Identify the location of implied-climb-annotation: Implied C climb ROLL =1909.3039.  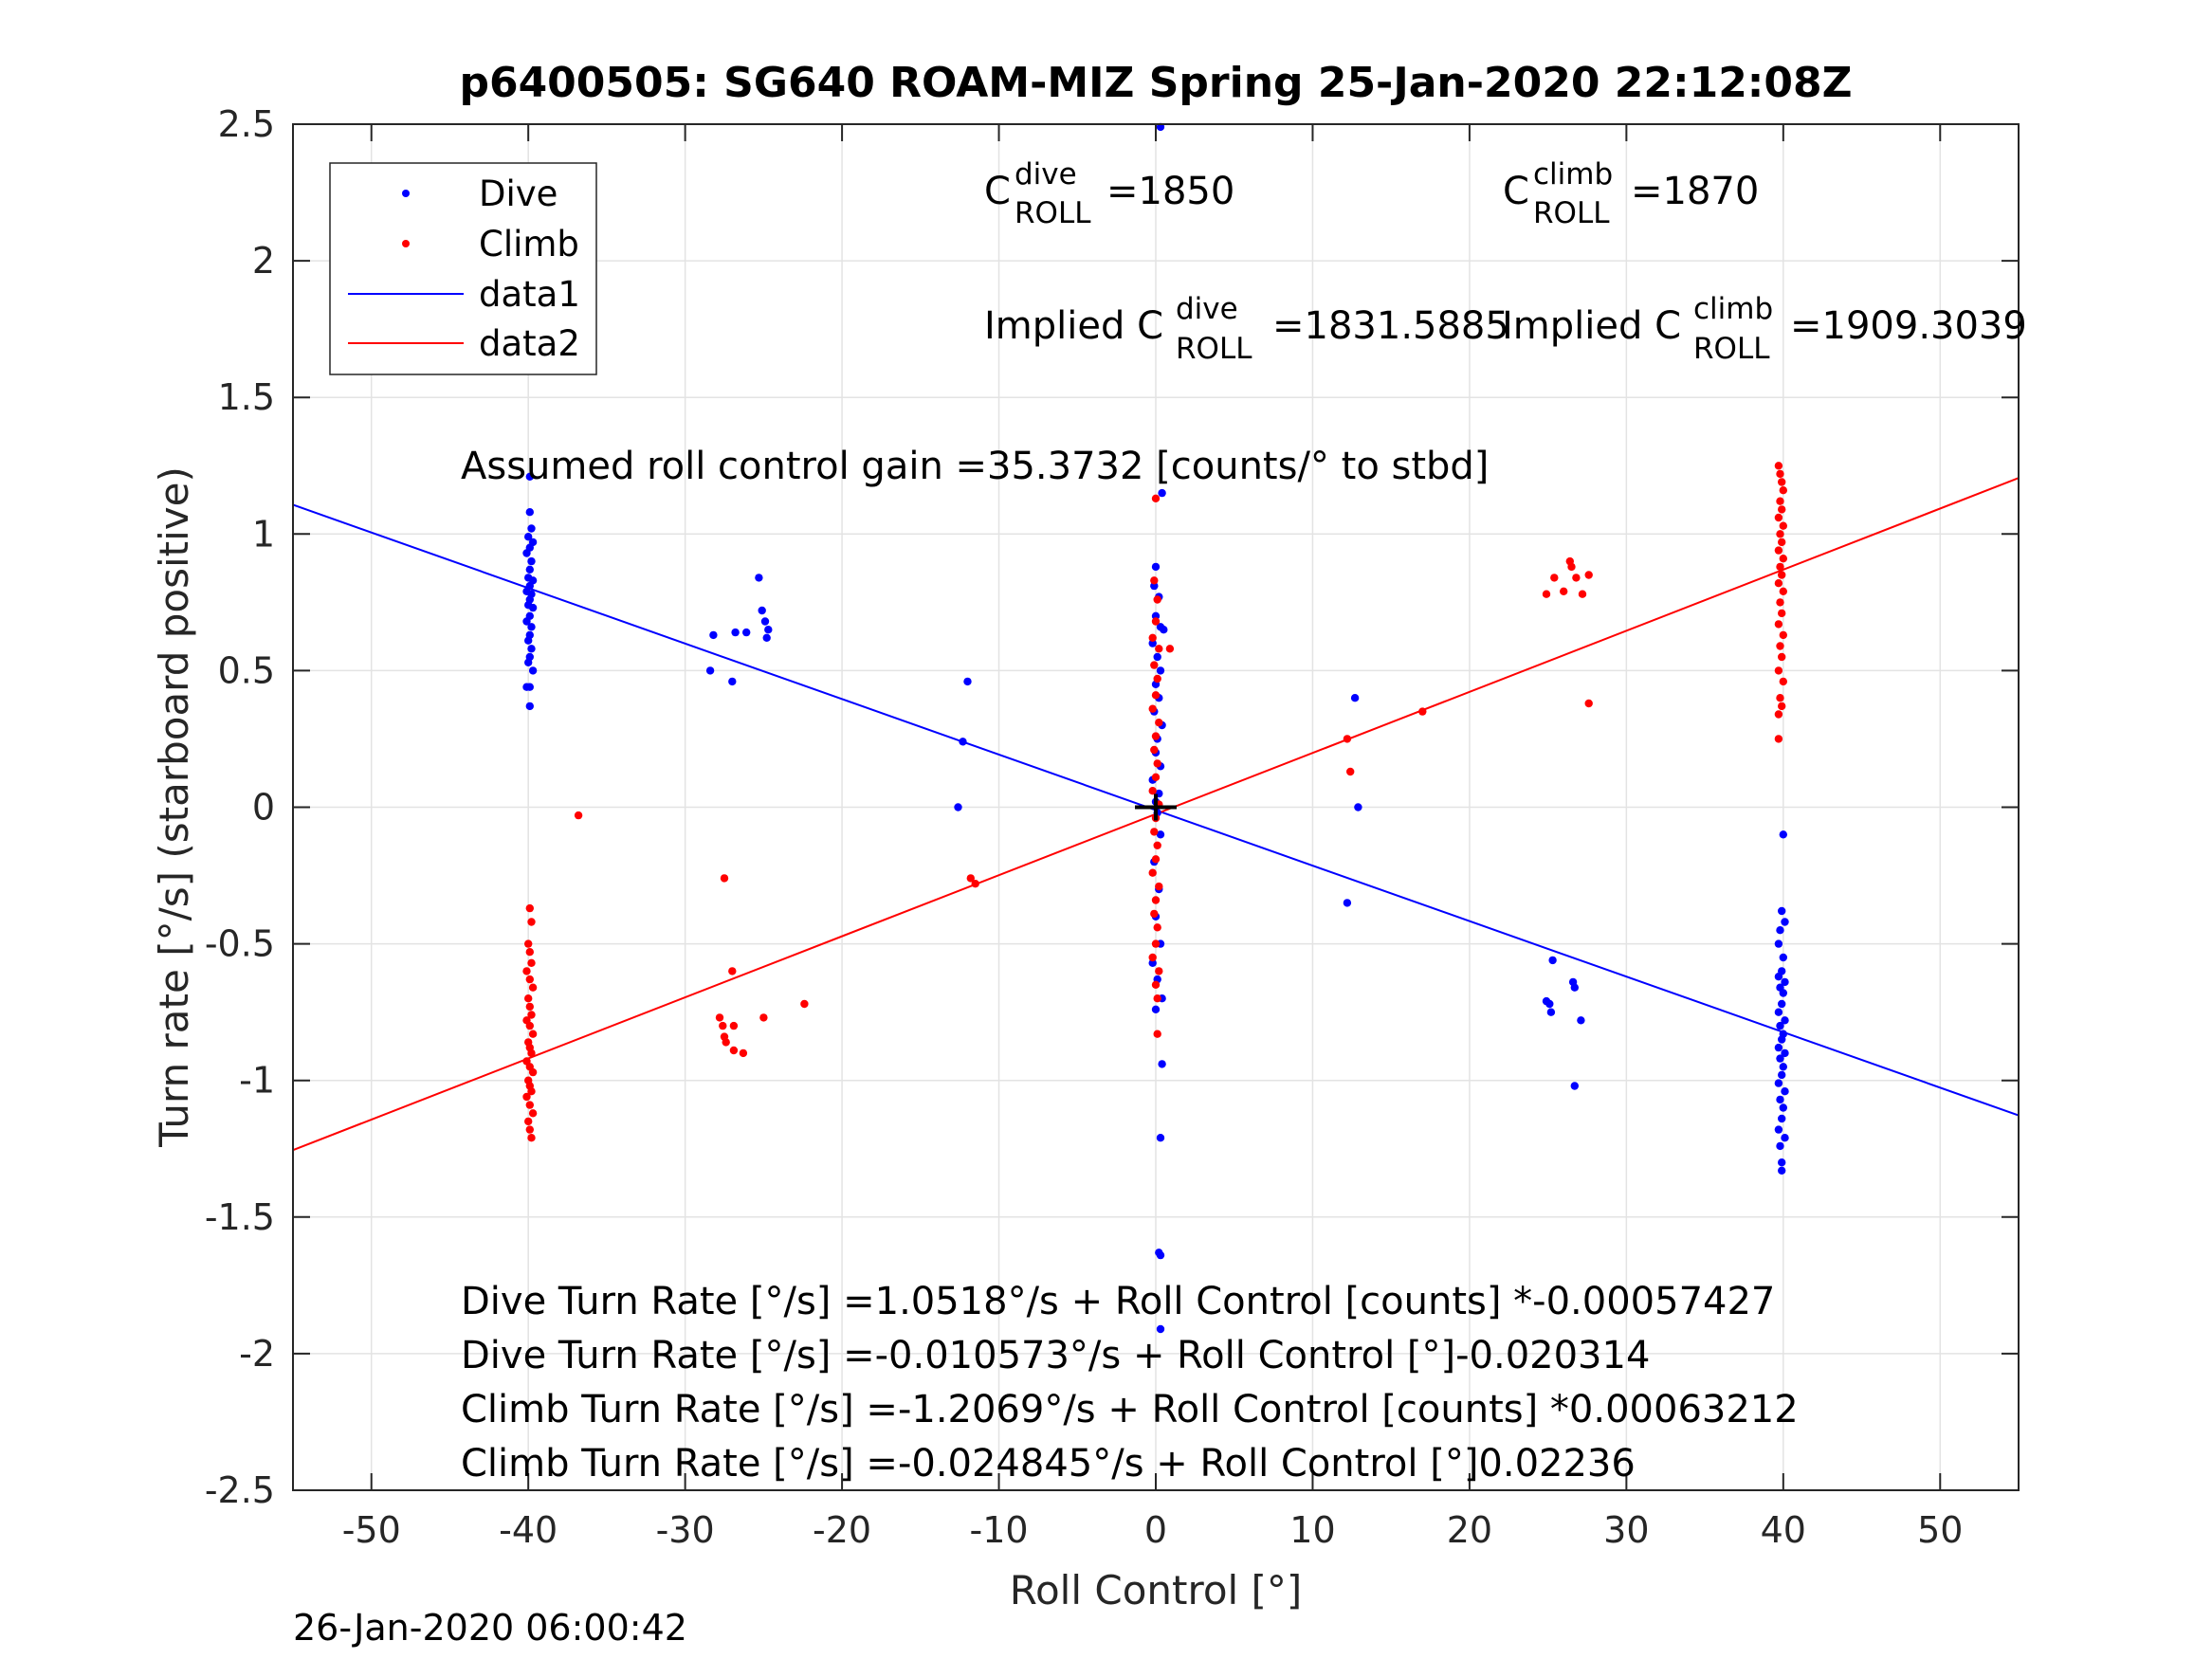
(1764, 329).